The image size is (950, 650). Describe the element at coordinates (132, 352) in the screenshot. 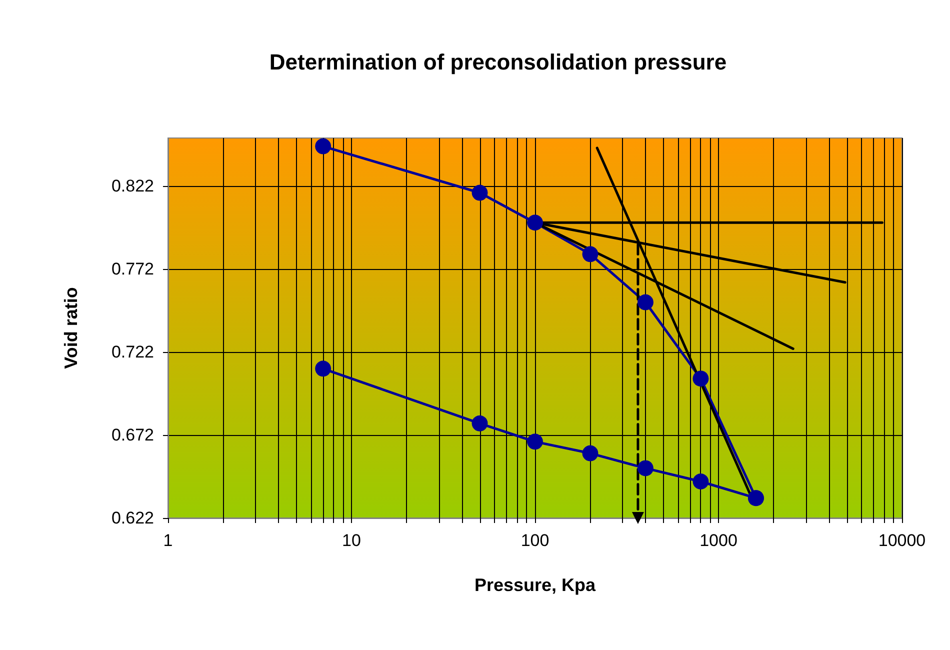

I see `y-tick-label: 0.722` at that location.